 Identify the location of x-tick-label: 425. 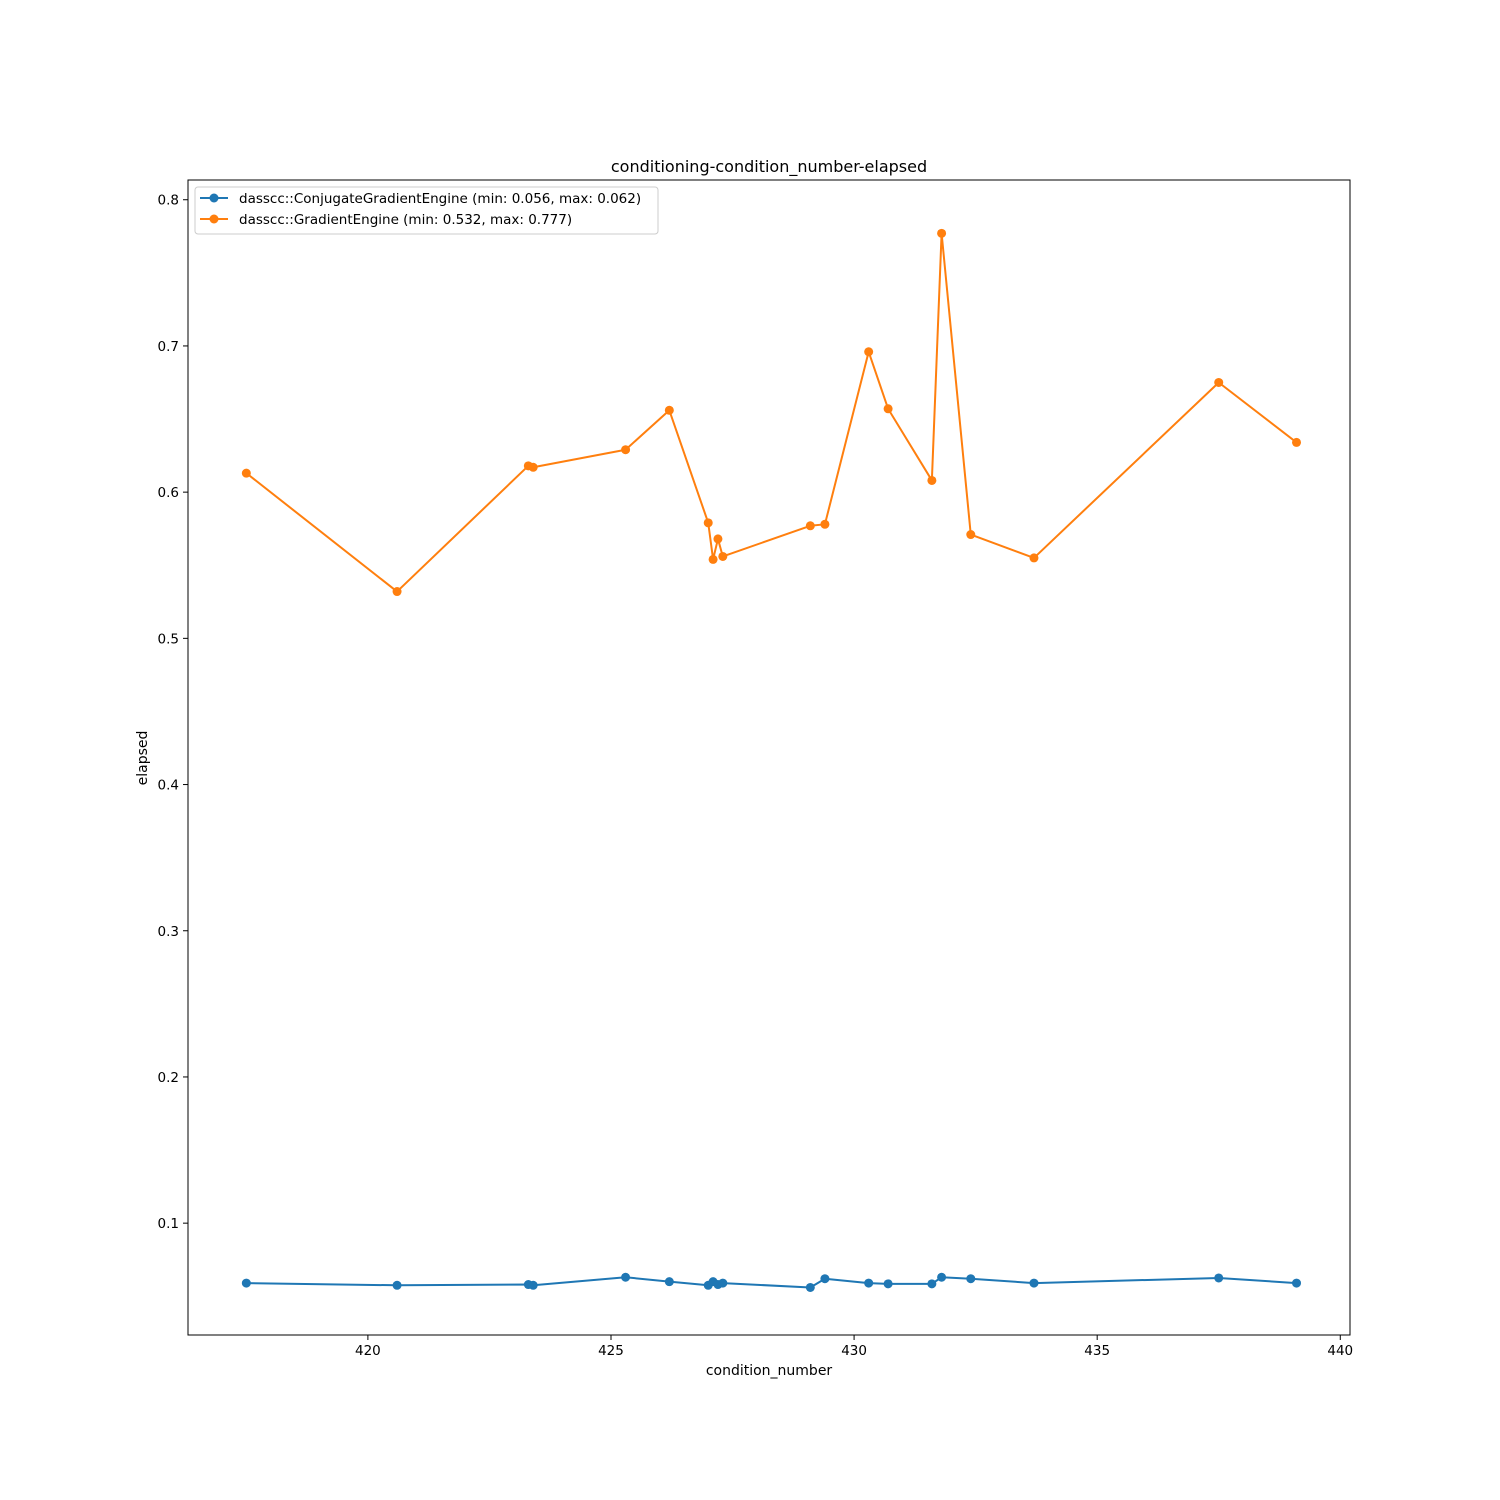
(611, 1351).